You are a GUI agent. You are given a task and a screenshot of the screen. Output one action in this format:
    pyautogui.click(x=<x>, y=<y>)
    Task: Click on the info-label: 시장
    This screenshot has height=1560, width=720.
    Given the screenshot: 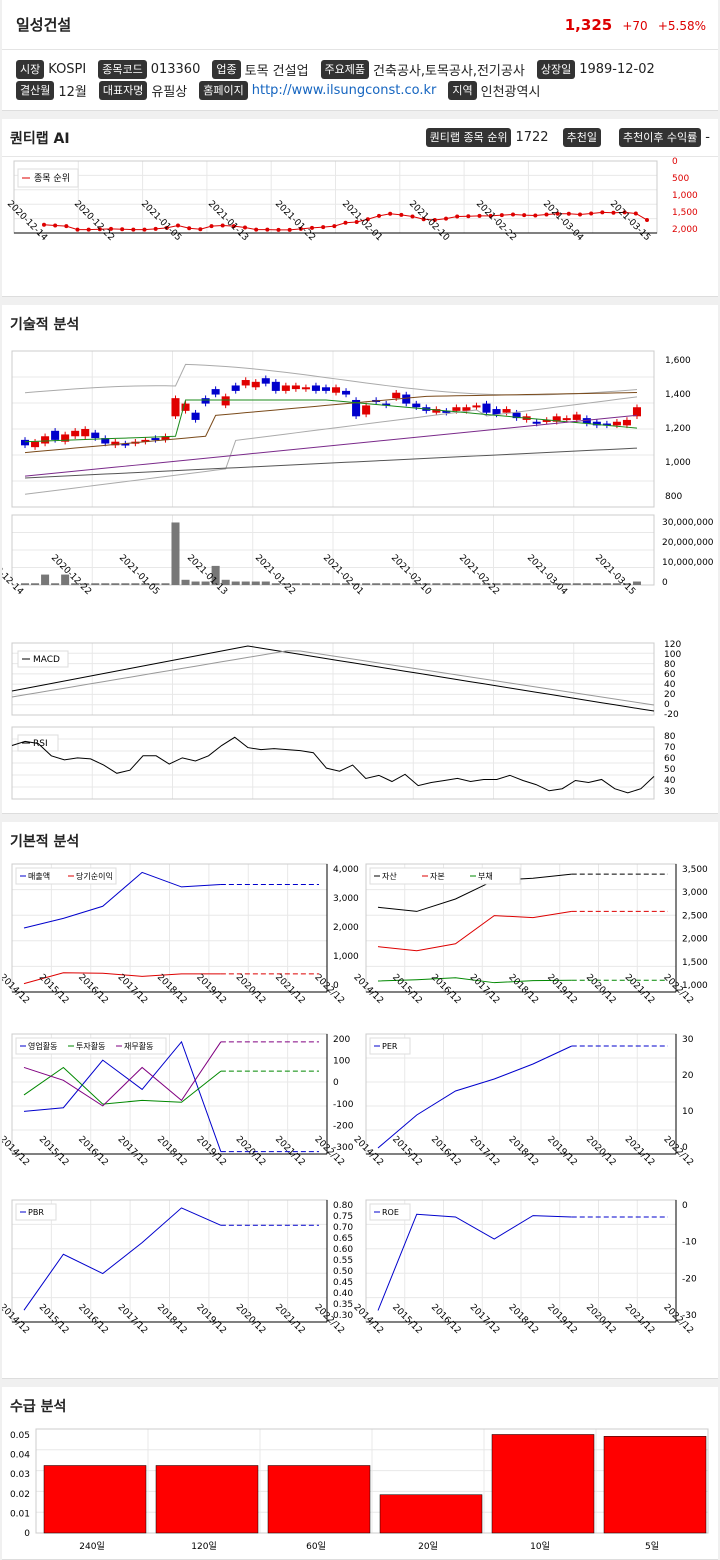 What is the action you would take?
    pyautogui.click(x=30, y=69)
    